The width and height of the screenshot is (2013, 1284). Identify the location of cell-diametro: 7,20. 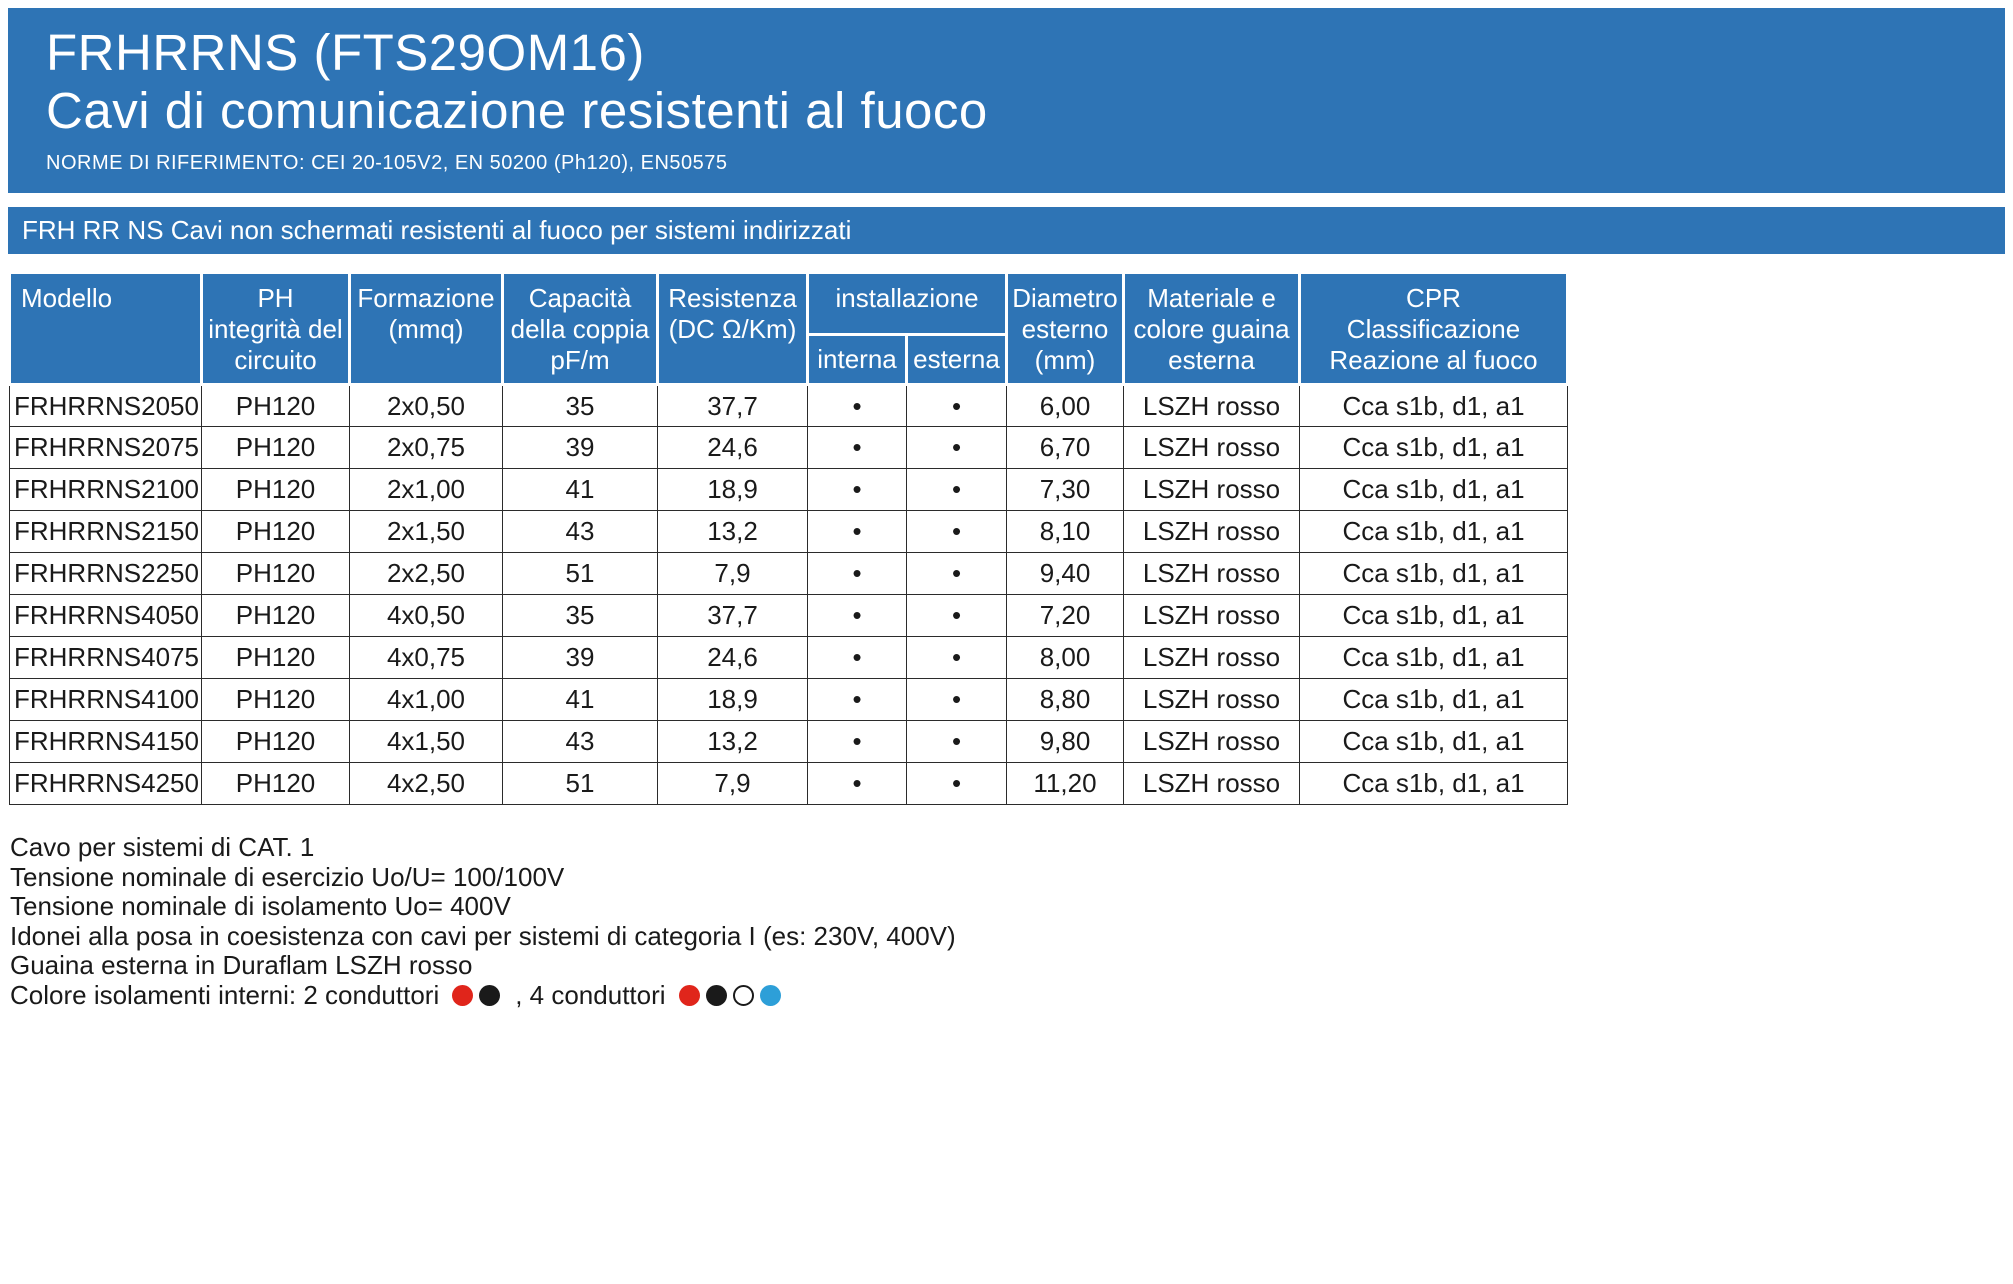
(1065, 615).